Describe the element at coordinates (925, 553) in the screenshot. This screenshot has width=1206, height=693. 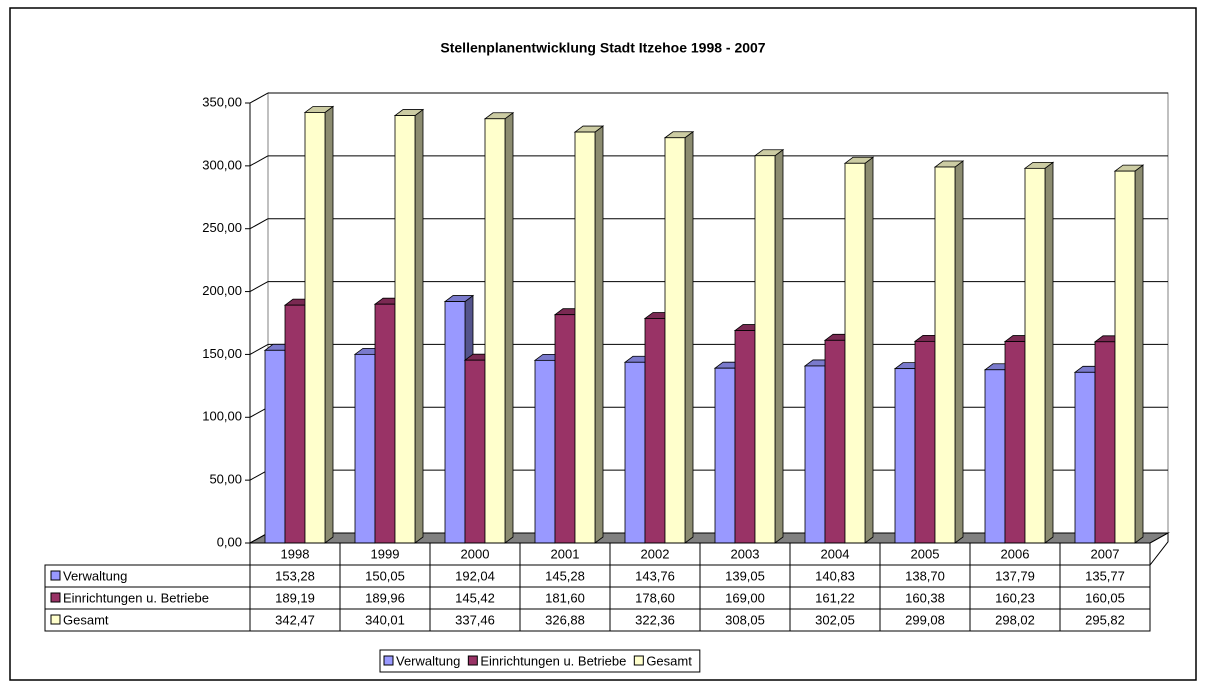
I see `x-tick-label: 2005` at that location.